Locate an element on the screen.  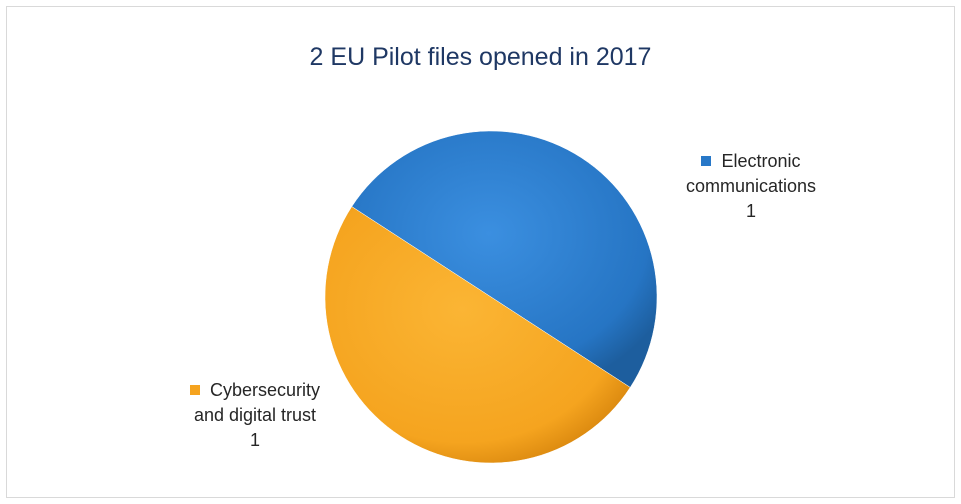
data-label-cybersecurity: Cybersecurity and digital trust 1 is located at coordinates (255, 415).